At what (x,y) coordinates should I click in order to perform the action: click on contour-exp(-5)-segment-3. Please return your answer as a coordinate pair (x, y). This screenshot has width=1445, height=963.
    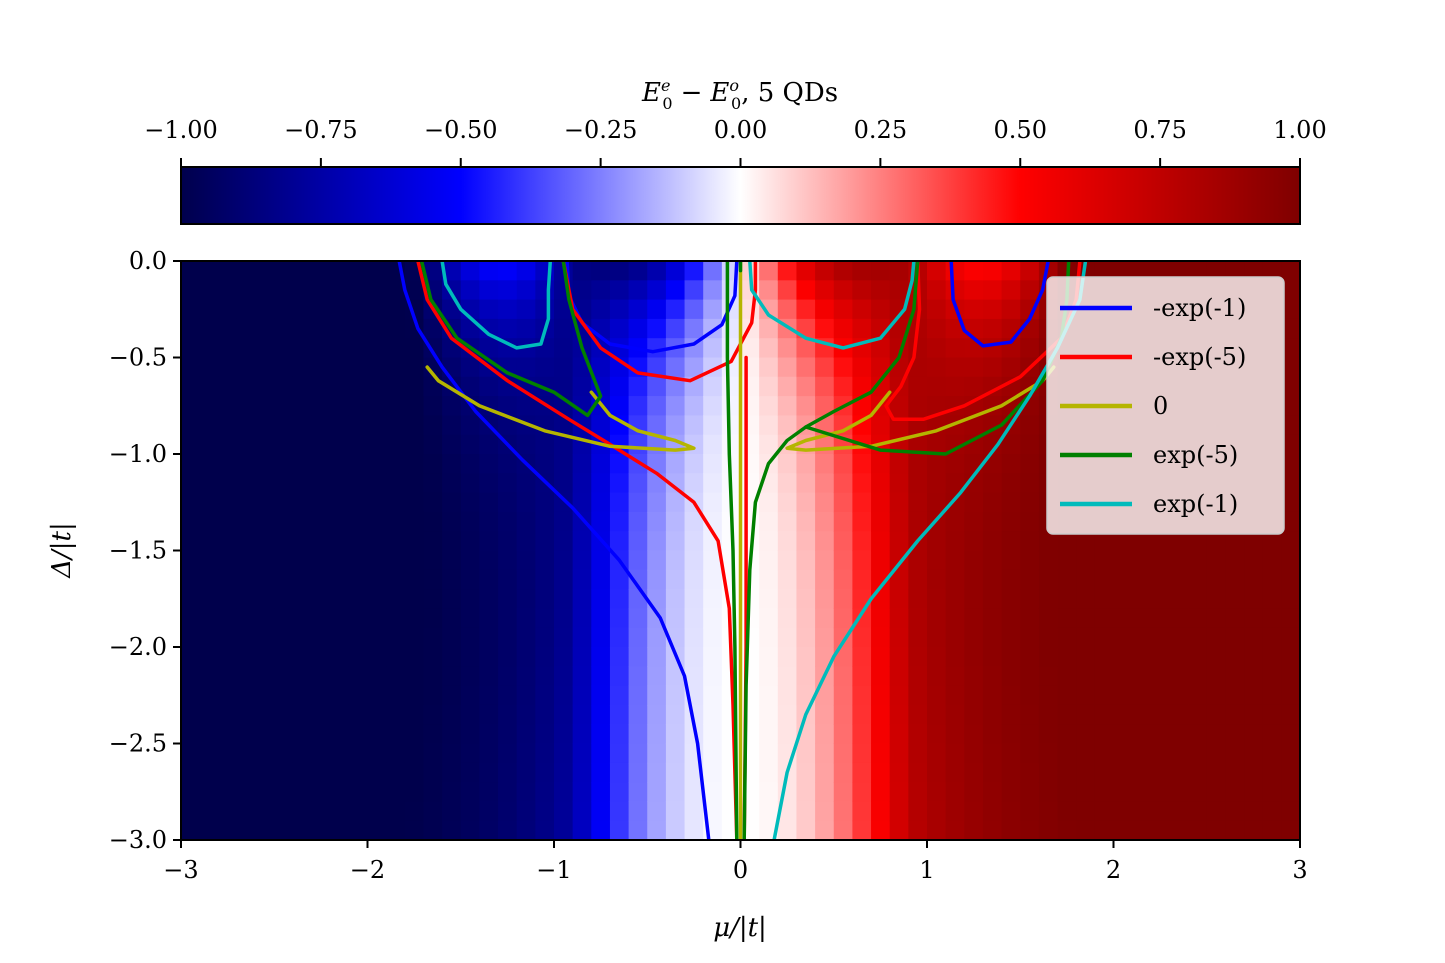
    Looking at the image, I should click on (831, 550).